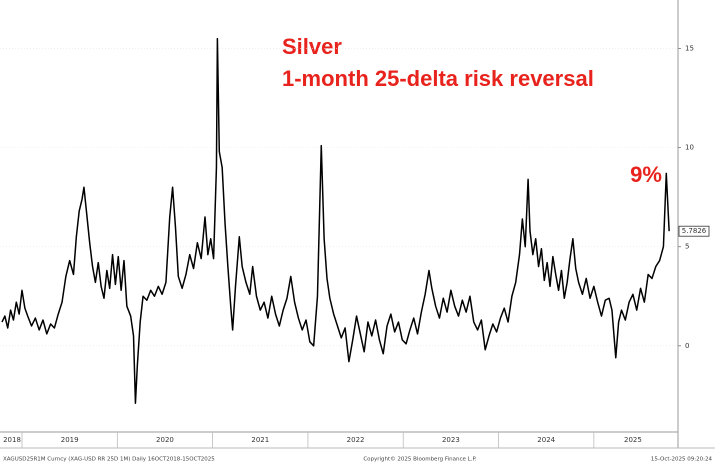 The width and height of the screenshot is (715, 468). What do you see at coordinates (312, 46) in the screenshot?
I see `chart-title: Silver` at bounding box center [312, 46].